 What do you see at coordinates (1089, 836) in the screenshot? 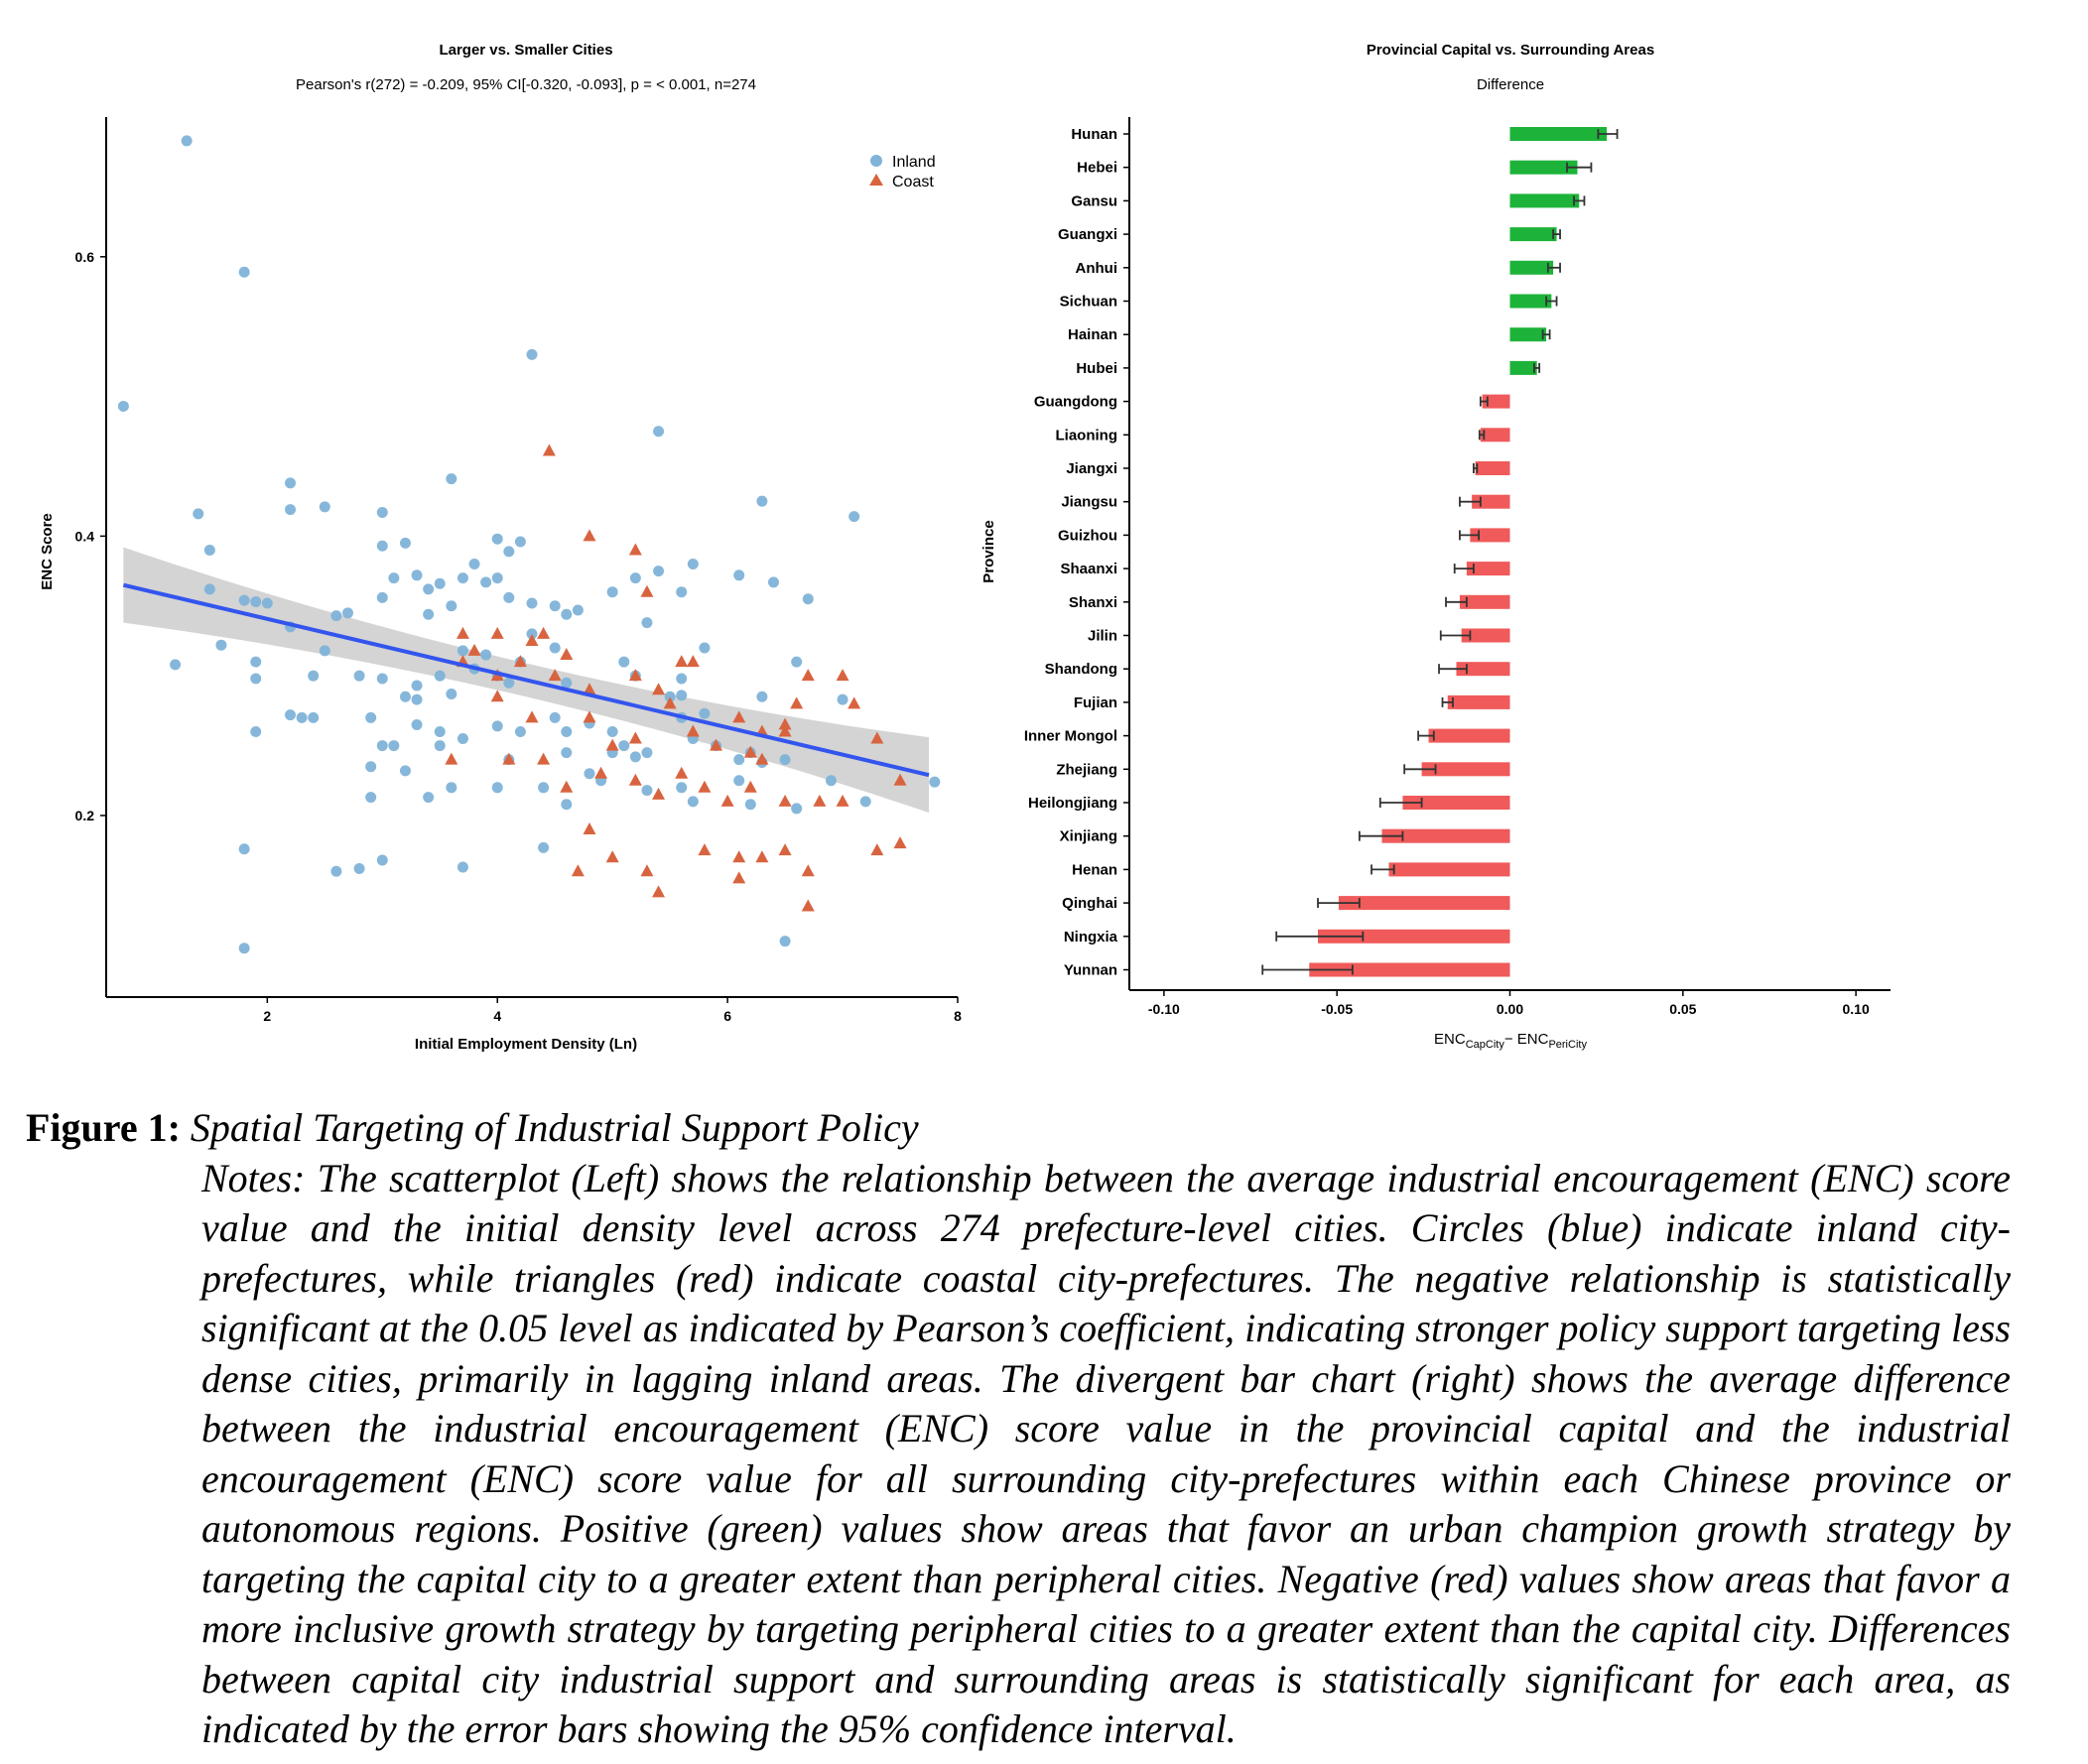
I see `province-label: Xinjiang` at bounding box center [1089, 836].